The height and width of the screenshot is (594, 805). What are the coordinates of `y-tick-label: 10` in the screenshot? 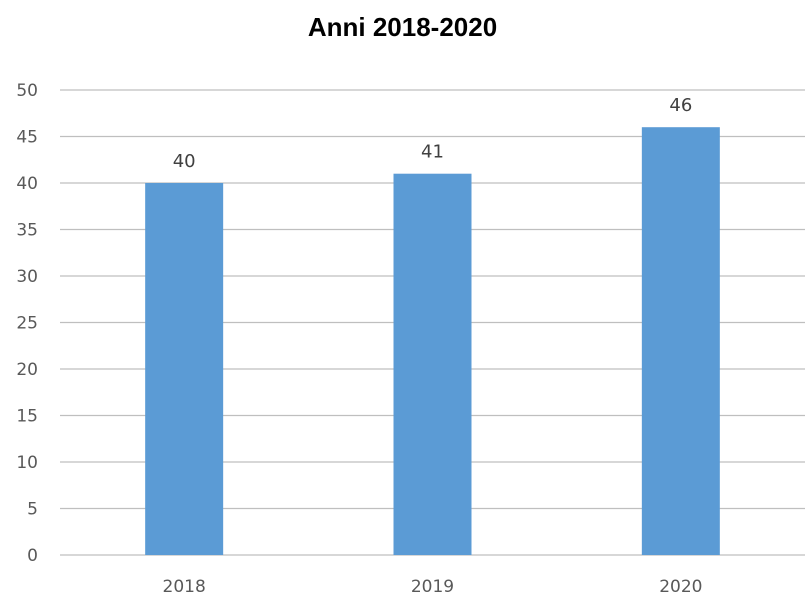 It's located at (27, 463).